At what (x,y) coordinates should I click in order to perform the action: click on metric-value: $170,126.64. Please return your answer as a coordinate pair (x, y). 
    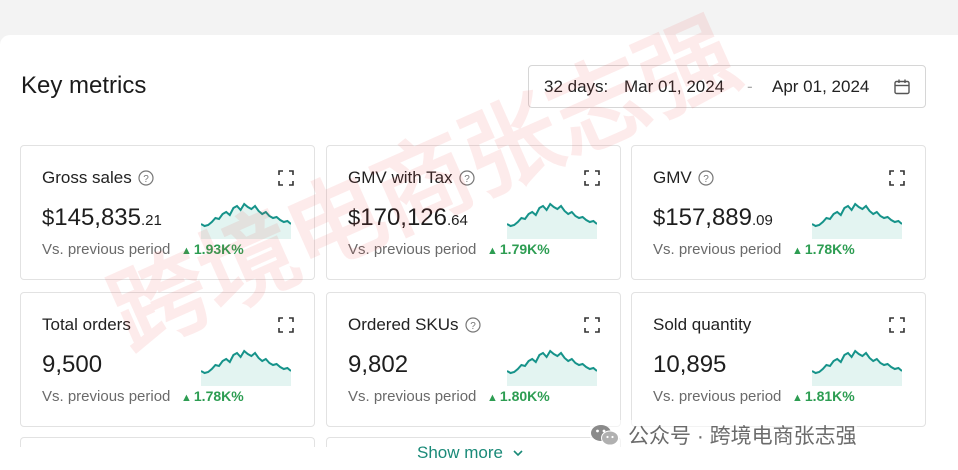
    Looking at the image, I should click on (408, 217).